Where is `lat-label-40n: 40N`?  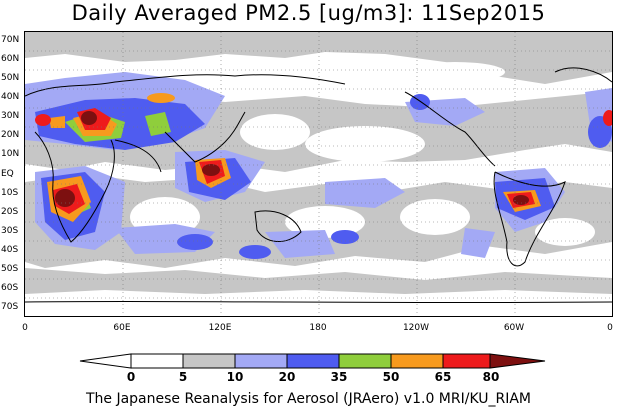 lat-label-40n: 40N is located at coordinates (10, 97).